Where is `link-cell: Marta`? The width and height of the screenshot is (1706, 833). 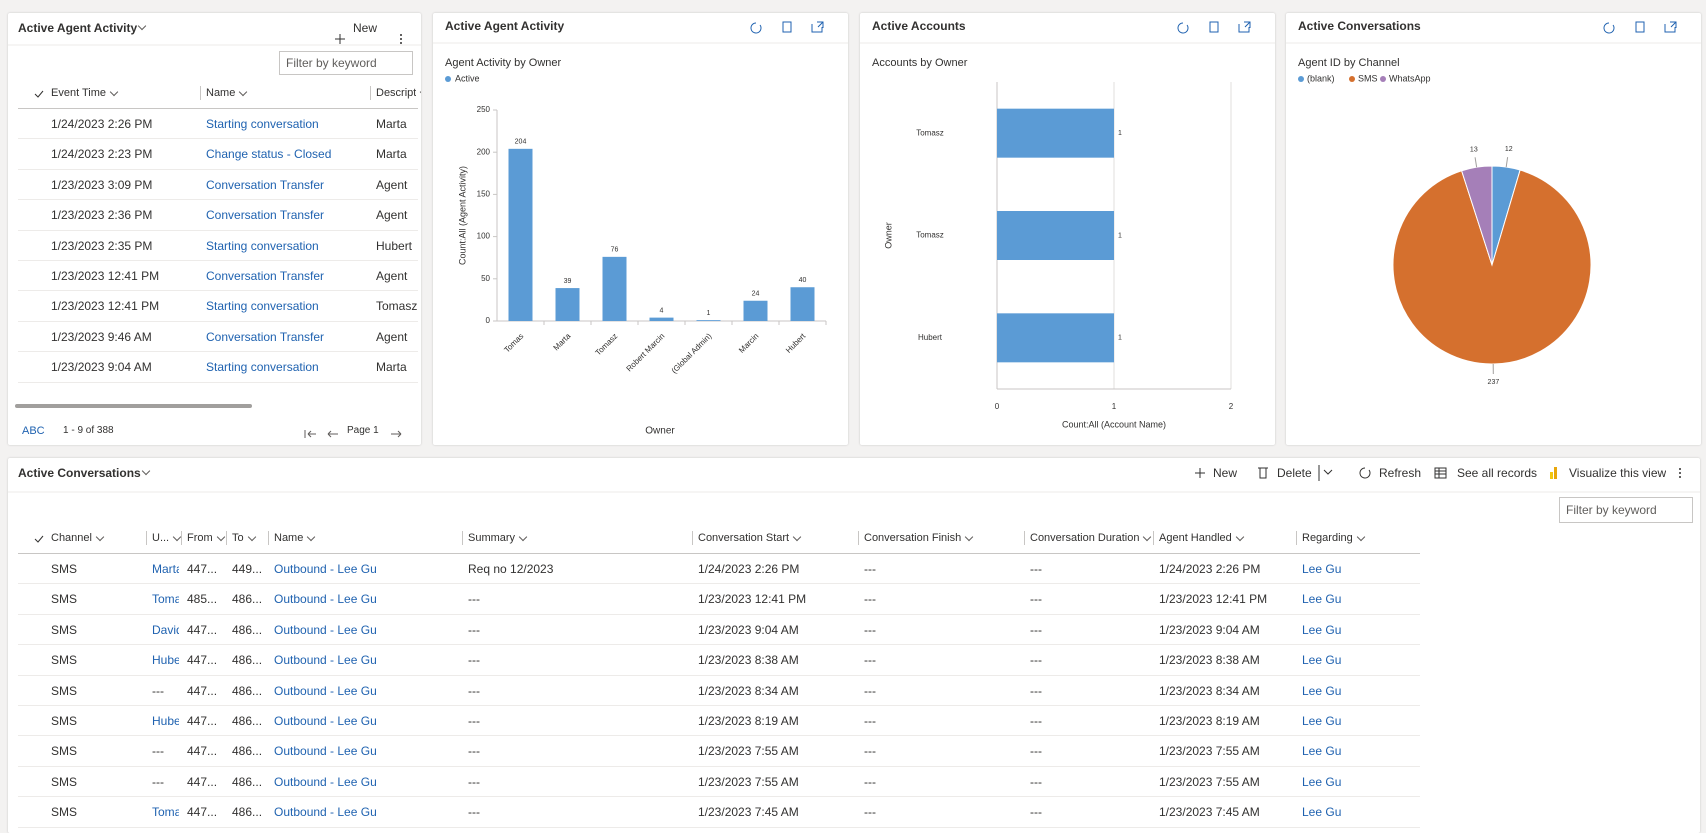 link-cell: Marta is located at coordinates (165, 569).